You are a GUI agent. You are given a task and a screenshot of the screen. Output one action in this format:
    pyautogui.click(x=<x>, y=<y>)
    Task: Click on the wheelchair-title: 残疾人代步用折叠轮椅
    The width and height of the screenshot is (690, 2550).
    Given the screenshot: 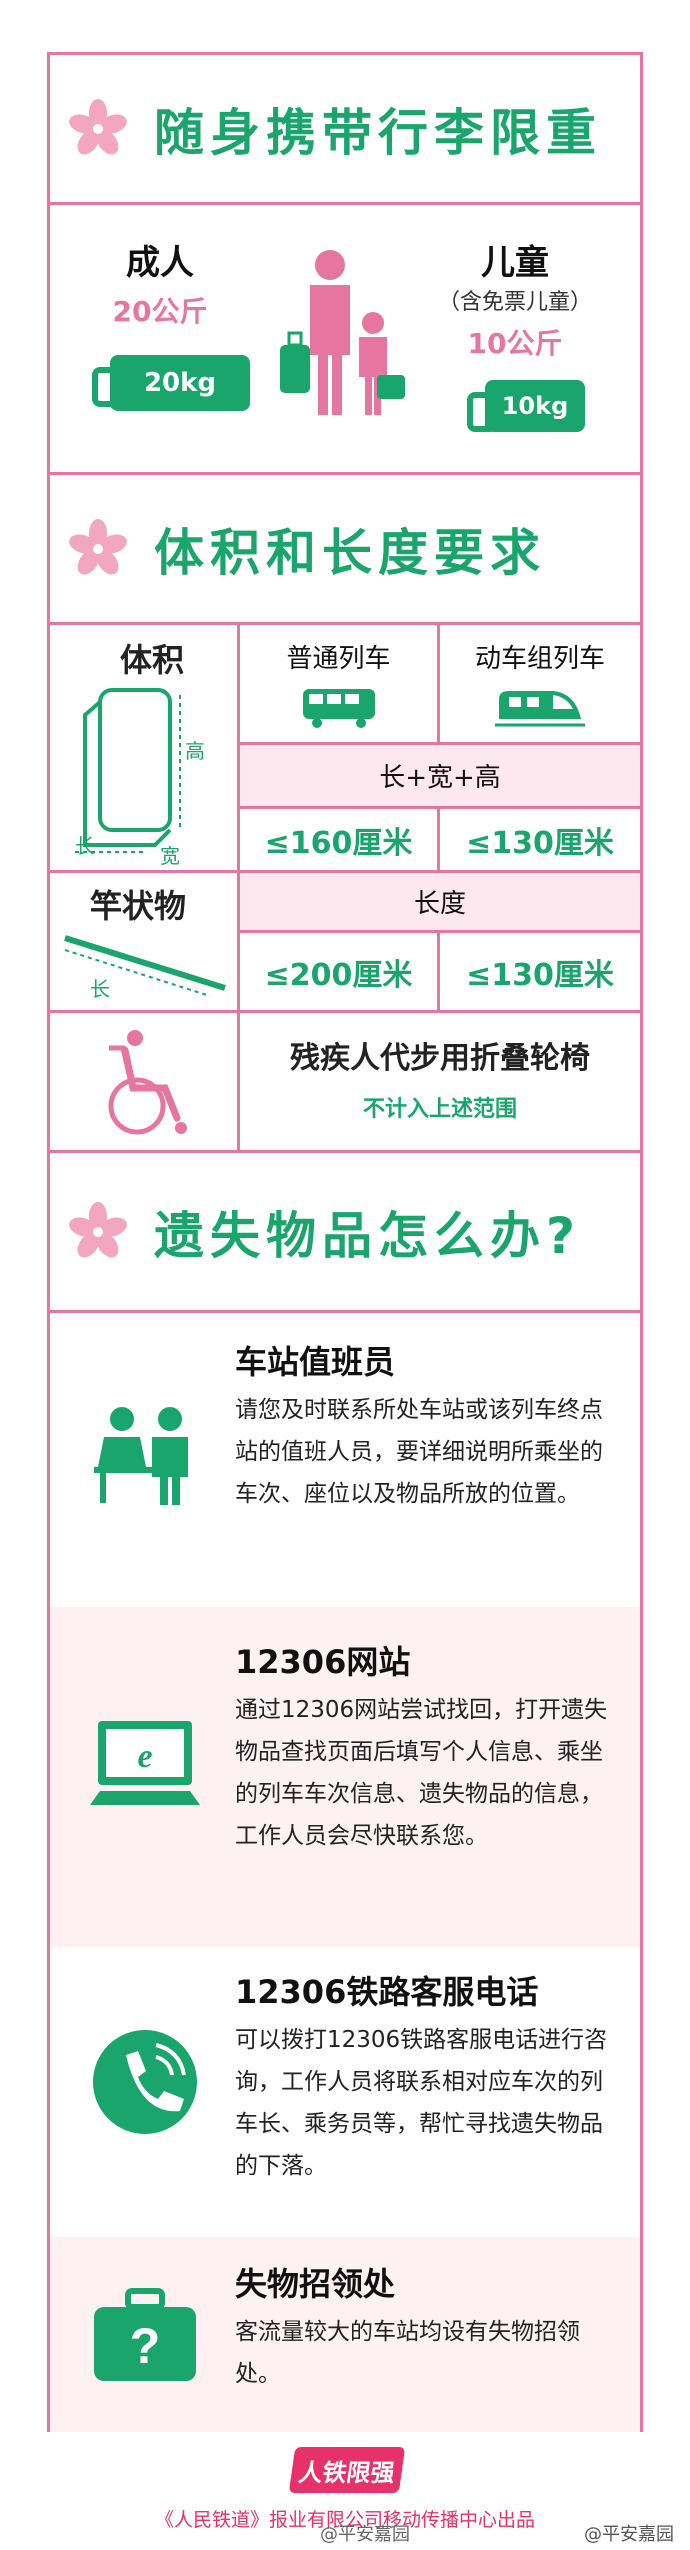 What is the action you would take?
    pyautogui.click(x=440, y=1058)
    